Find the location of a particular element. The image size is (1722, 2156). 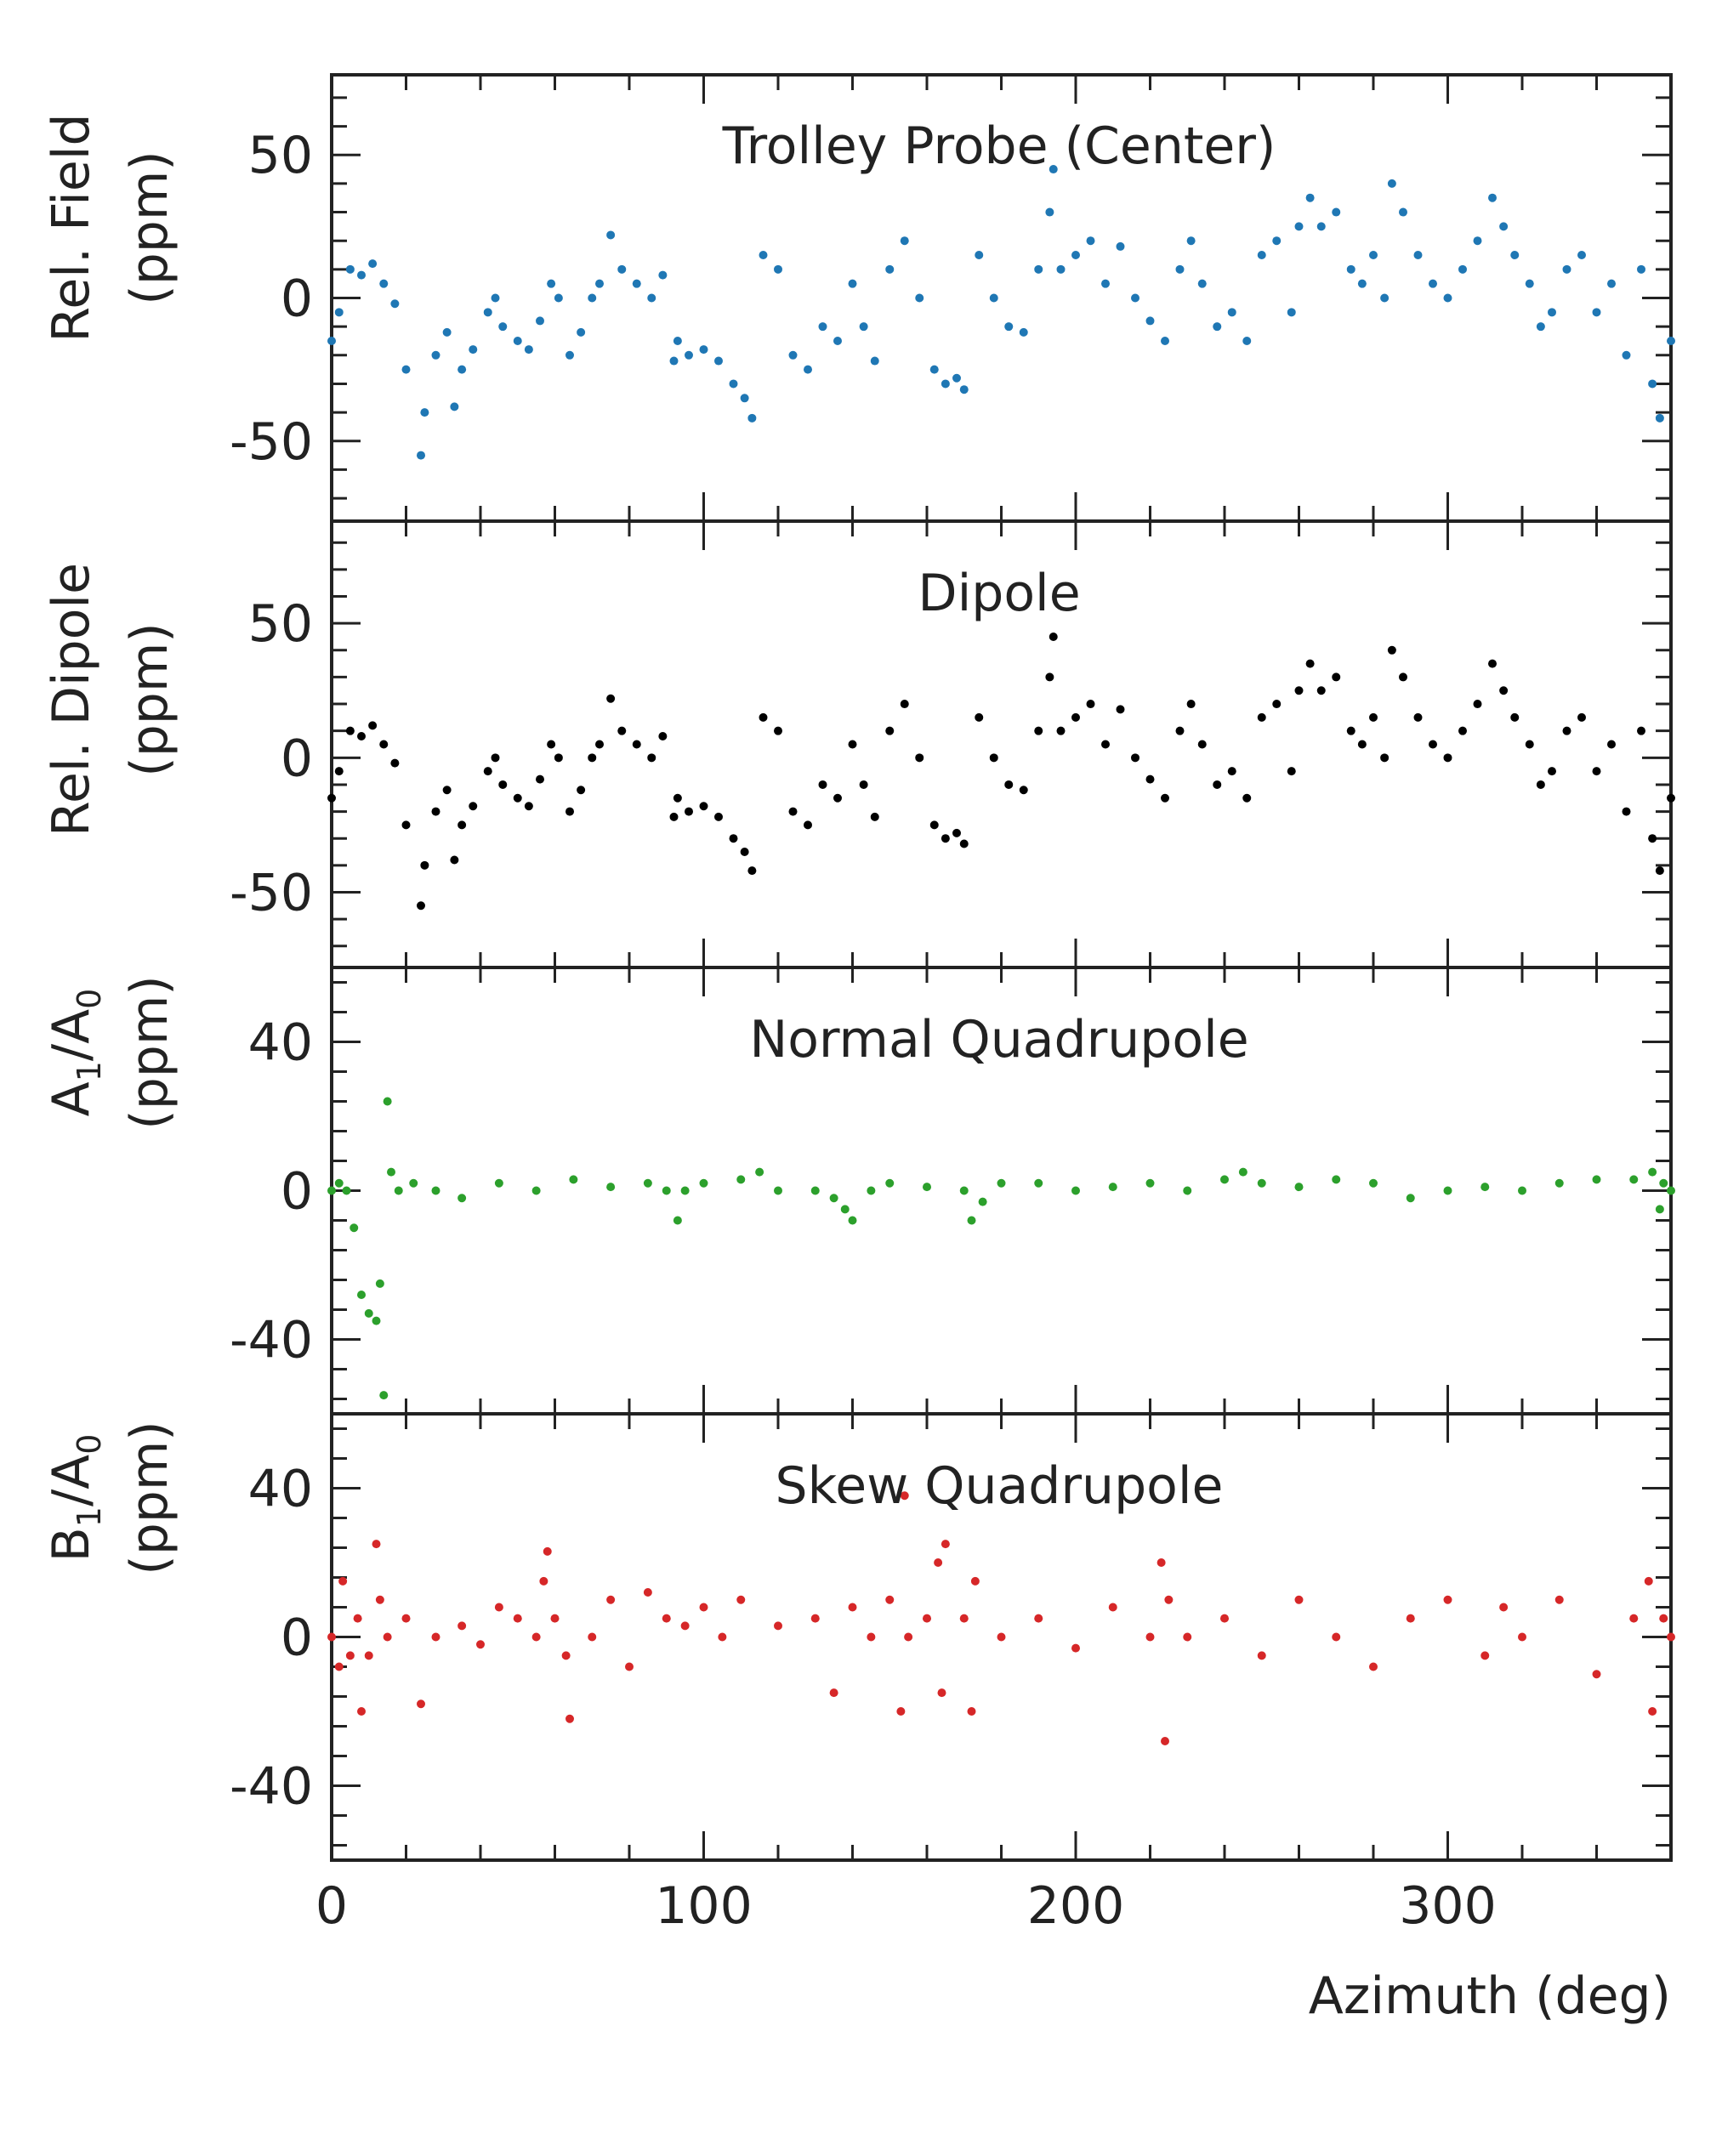

panel-title: Skew Quadrupole is located at coordinates (1000, 1486).